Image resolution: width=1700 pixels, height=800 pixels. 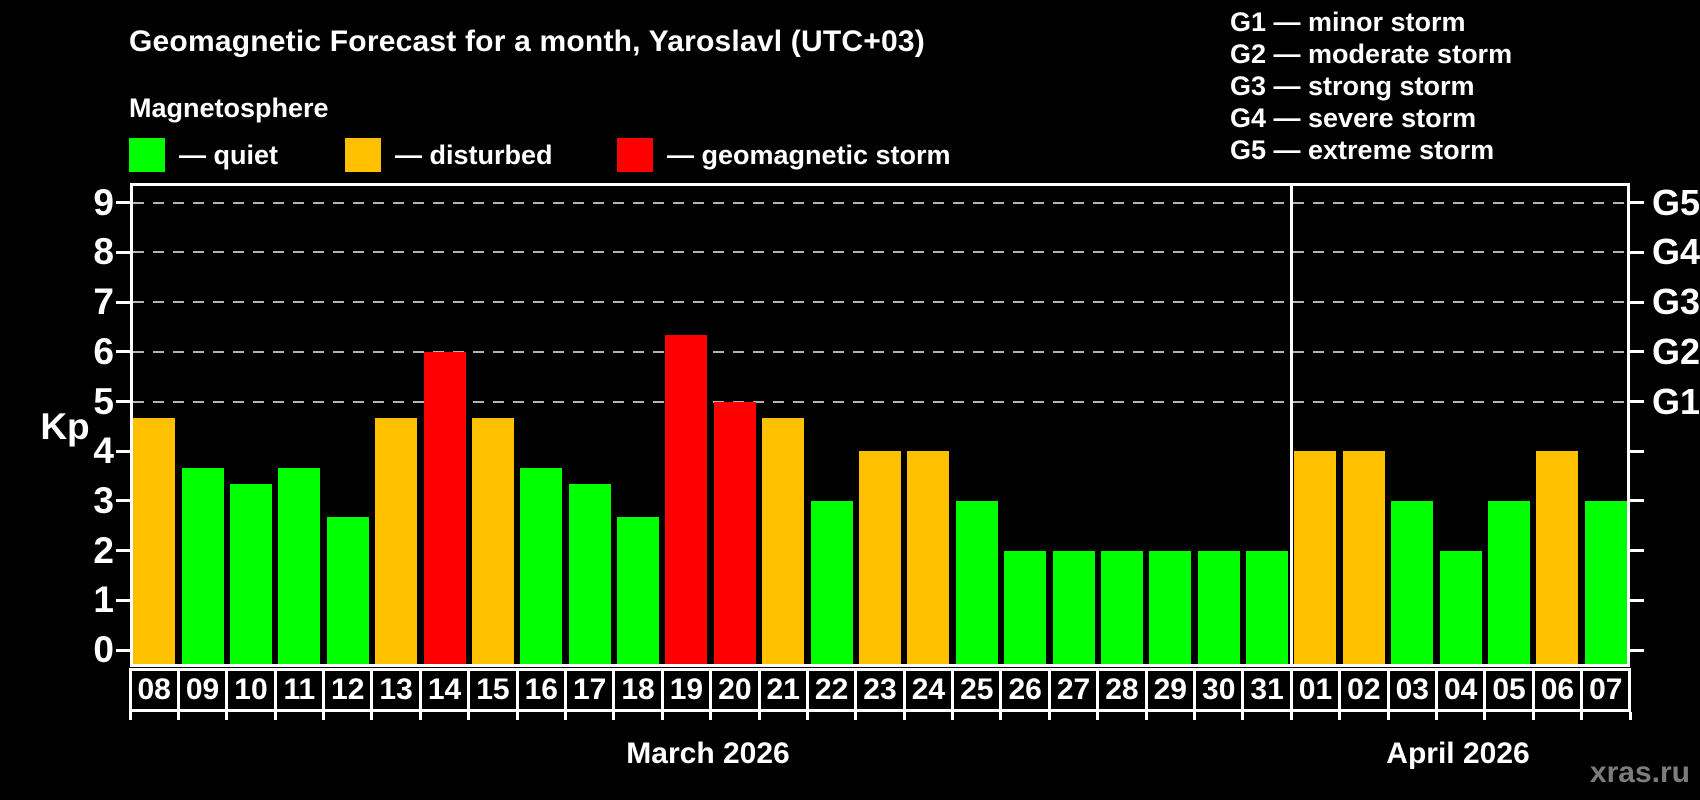 What do you see at coordinates (1676, 202) in the screenshot?
I see `g-scale-label-g5: G5` at bounding box center [1676, 202].